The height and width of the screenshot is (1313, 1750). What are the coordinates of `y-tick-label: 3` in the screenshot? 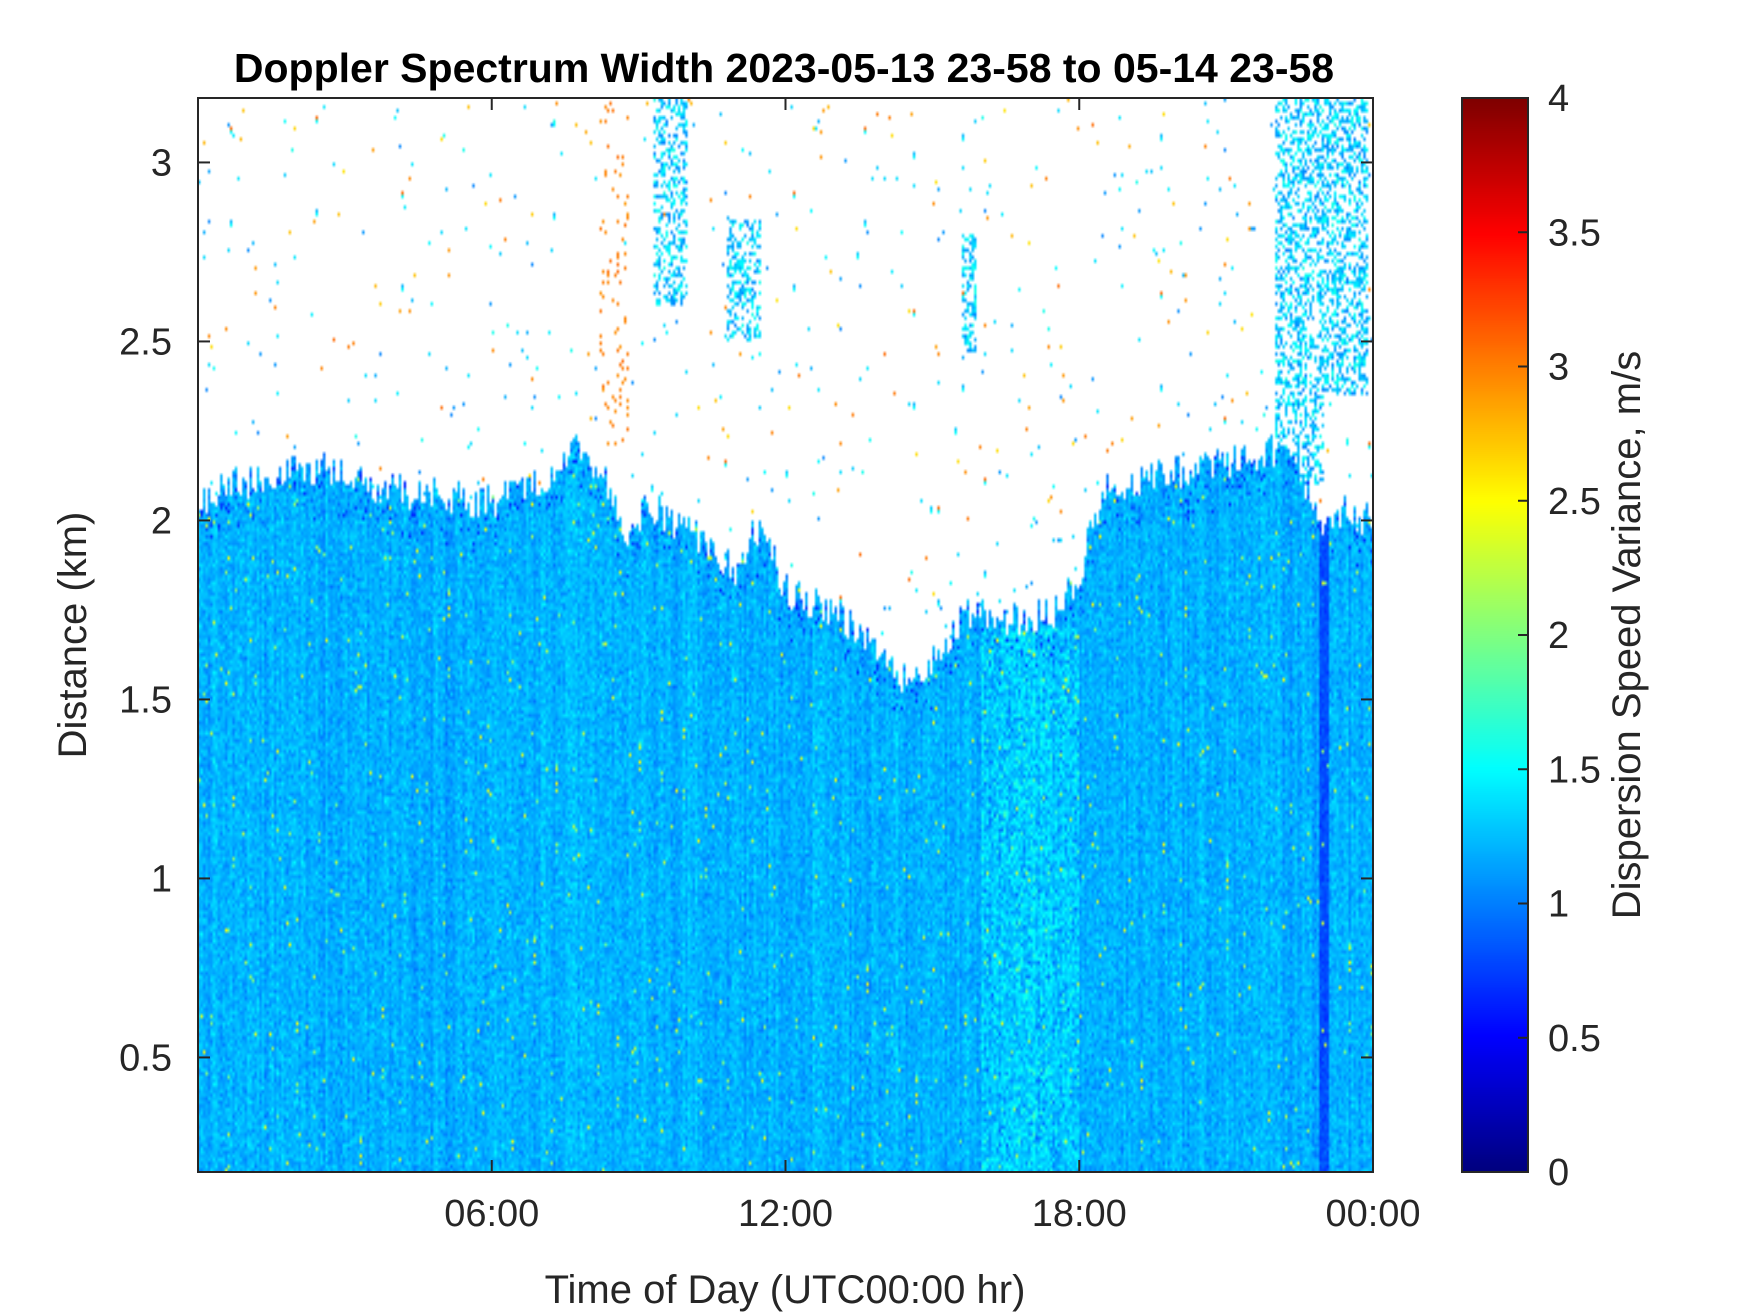 It's located at (161, 163).